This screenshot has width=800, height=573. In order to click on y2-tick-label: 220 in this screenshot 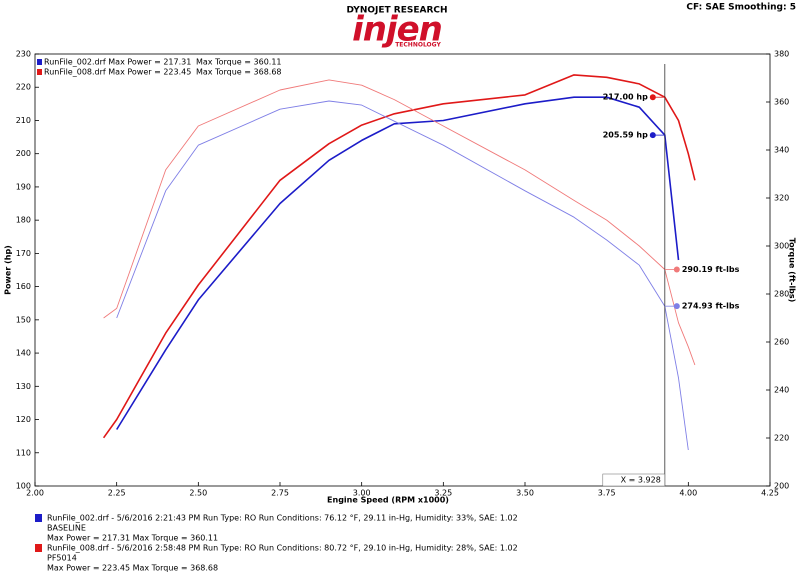, I will do `click(781, 438)`.